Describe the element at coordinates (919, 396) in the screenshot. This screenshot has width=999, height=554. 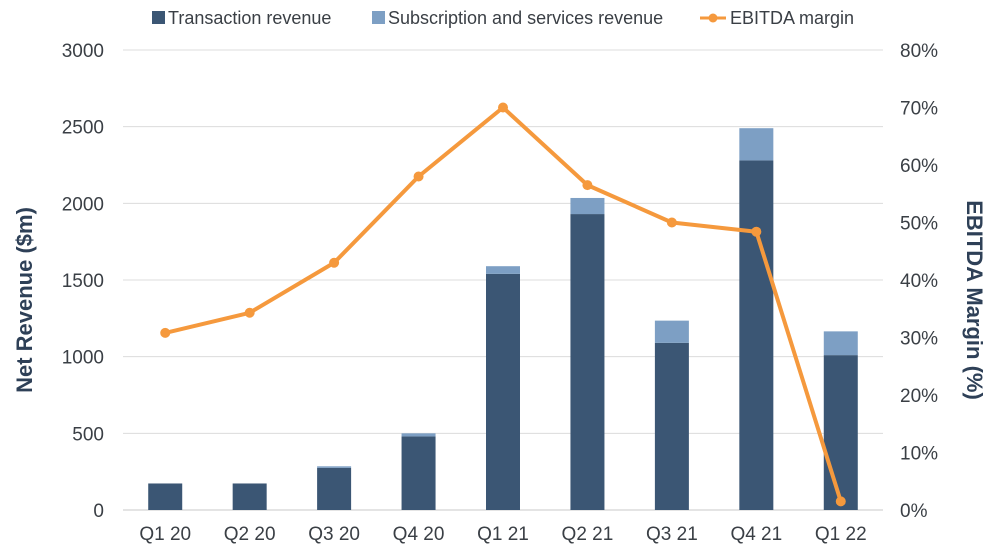
I see `y2-tick-label: 20%` at that location.